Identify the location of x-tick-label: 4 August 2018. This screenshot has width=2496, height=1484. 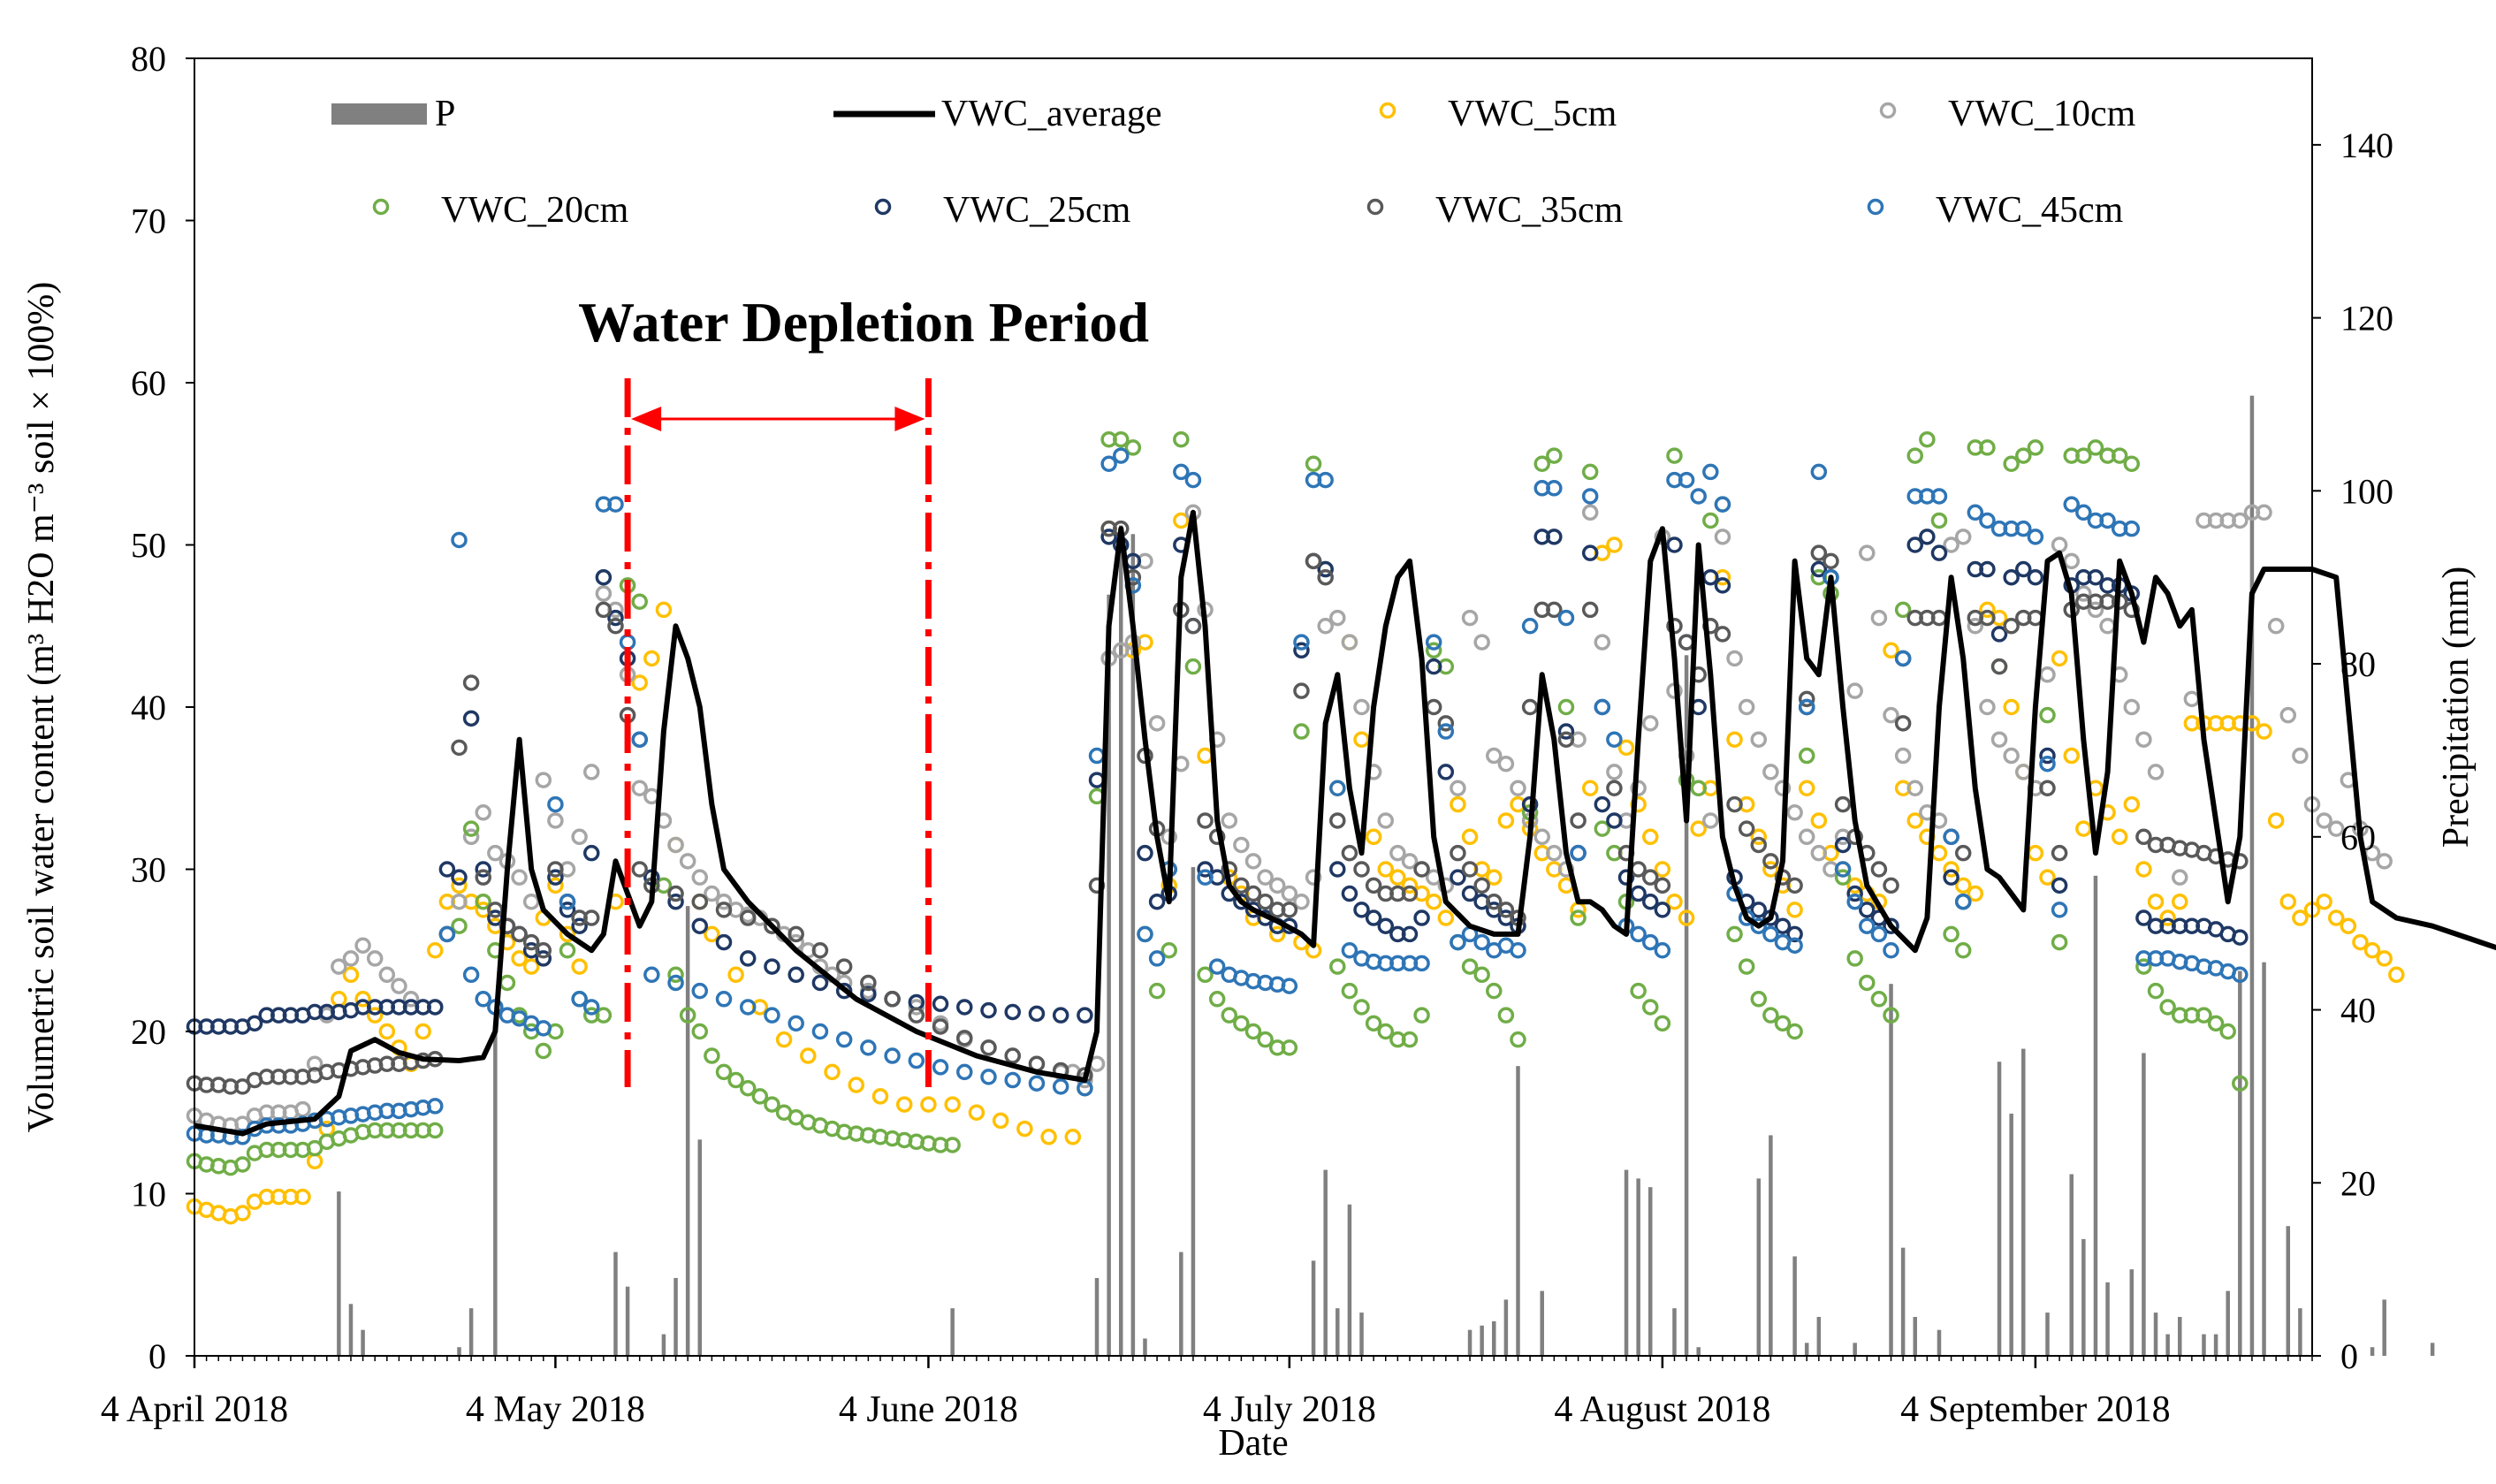
(1662, 1409).